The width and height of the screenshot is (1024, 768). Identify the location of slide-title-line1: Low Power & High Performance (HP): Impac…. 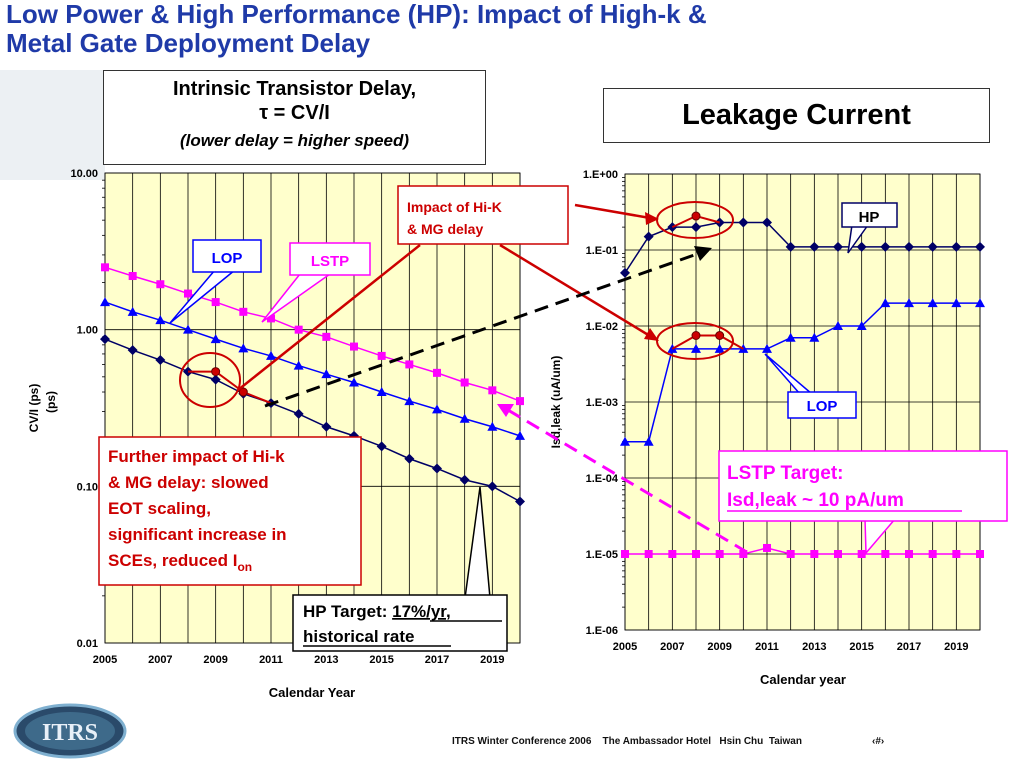
(356, 14).